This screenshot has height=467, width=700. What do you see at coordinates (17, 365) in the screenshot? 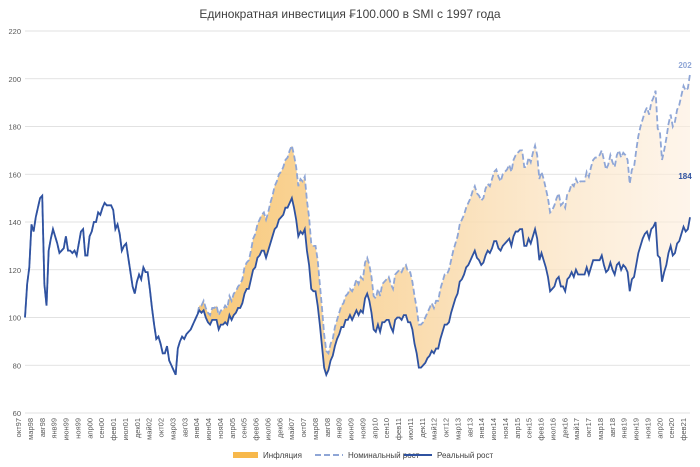
I see `y-tick-label: 80` at bounding box center [17, 365].